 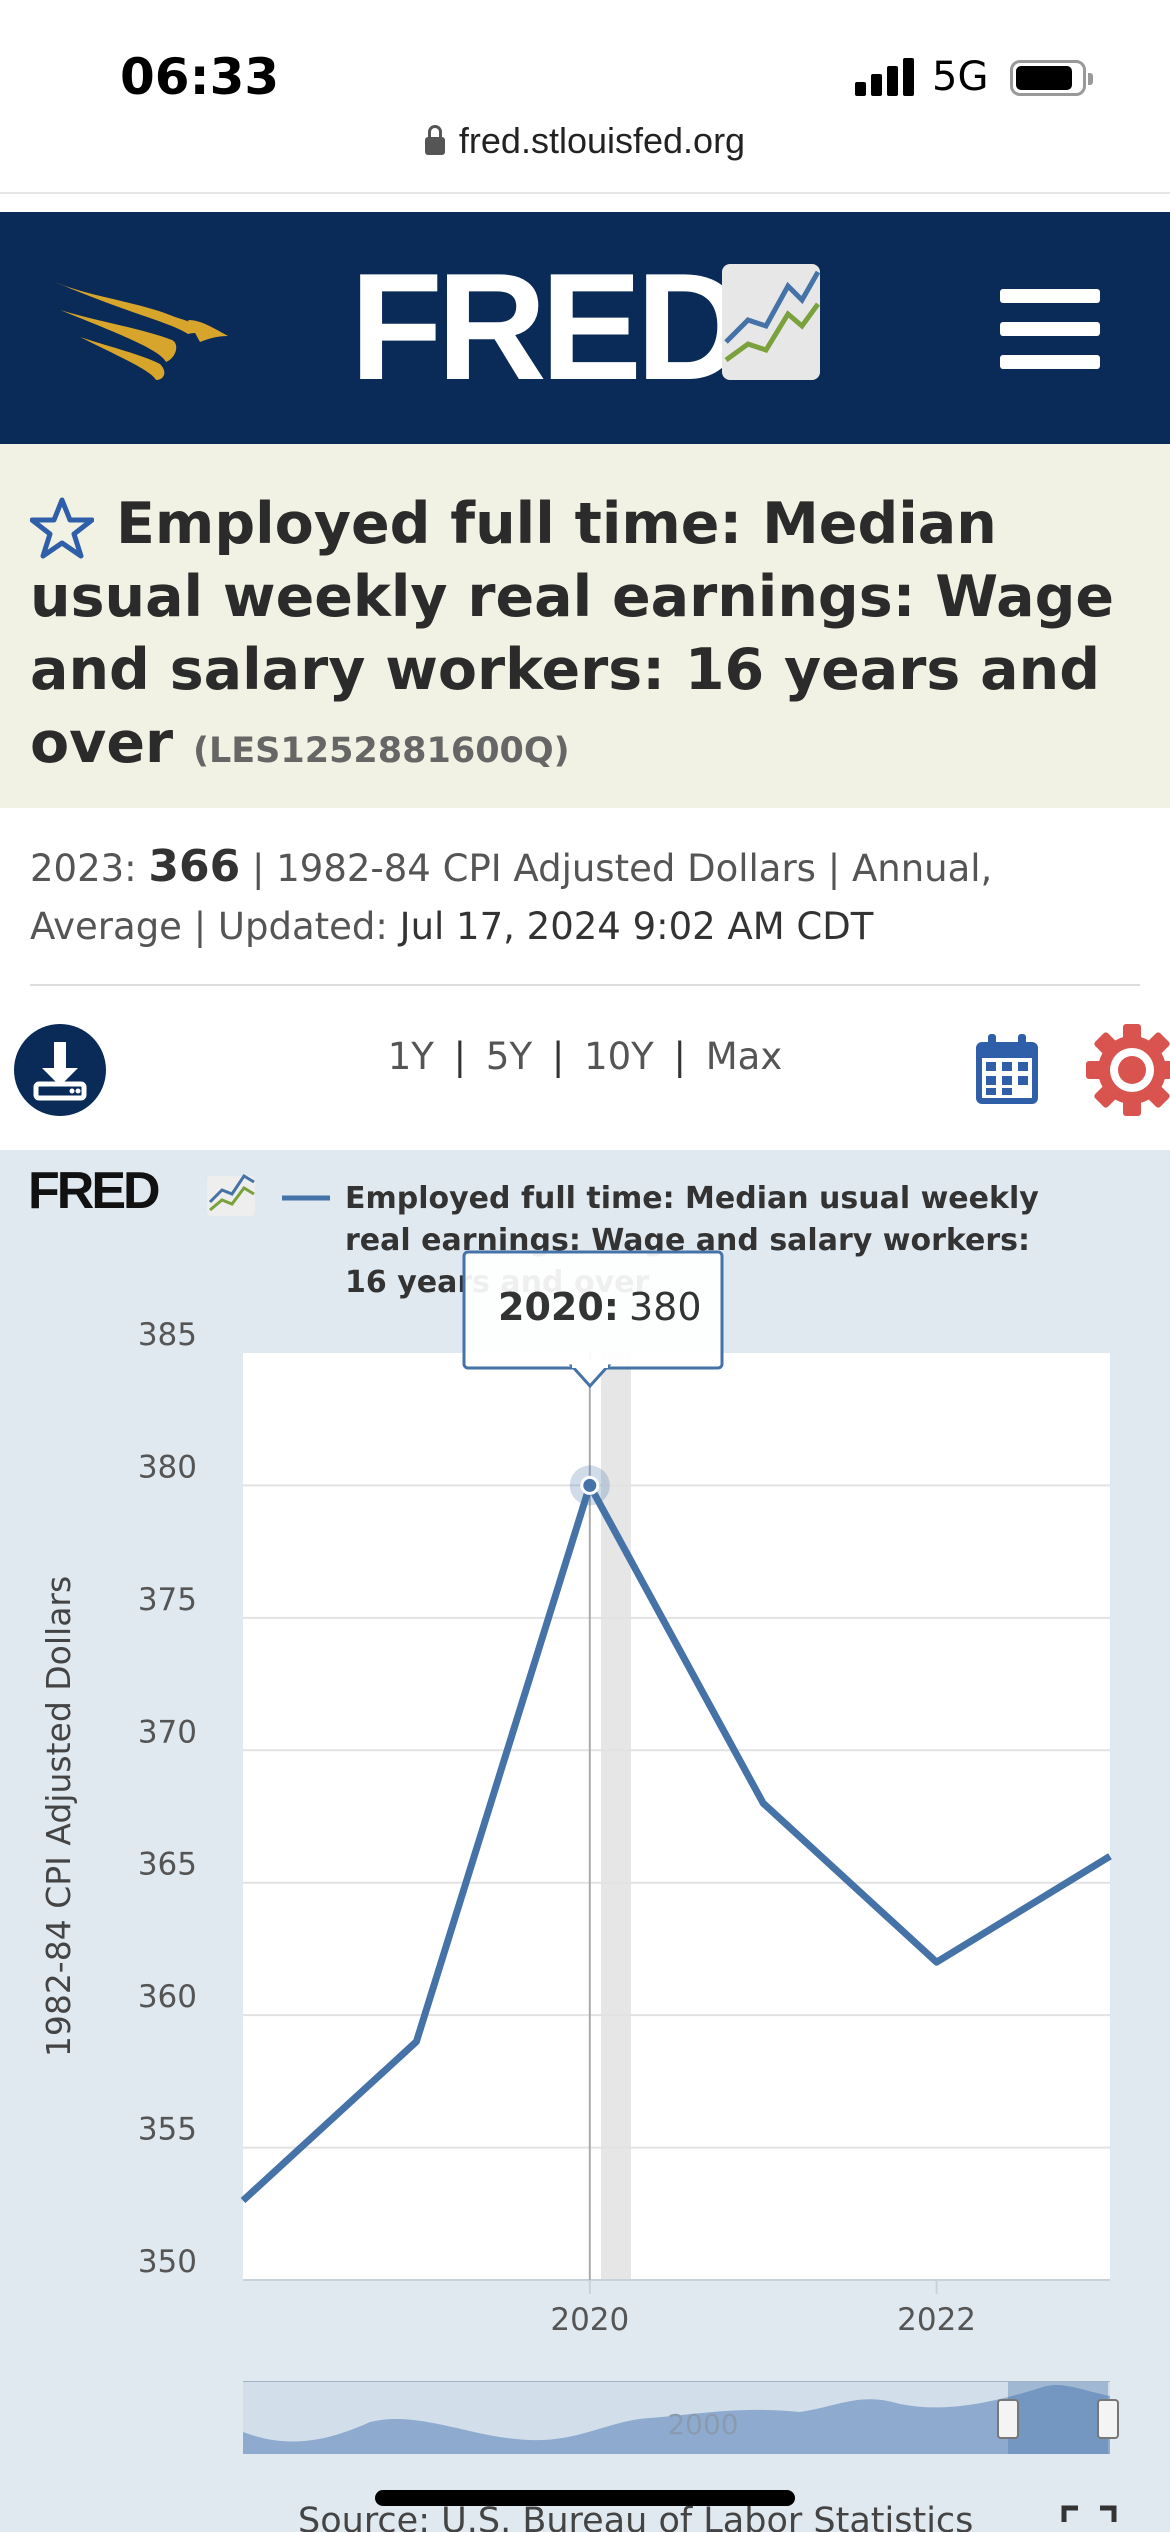 What do you see at coordinates (771, 322) in the screenshot?
I see `fred-chart-icon` at bounding box center [771, 322].